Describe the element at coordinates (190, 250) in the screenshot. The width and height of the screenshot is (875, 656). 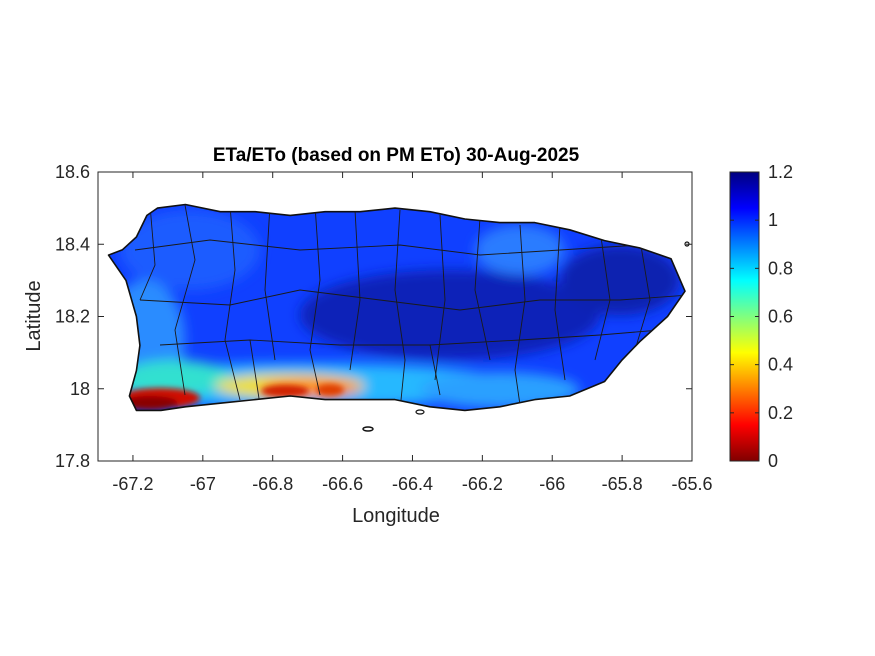
I see `heatmap-region-north-west` at that location.